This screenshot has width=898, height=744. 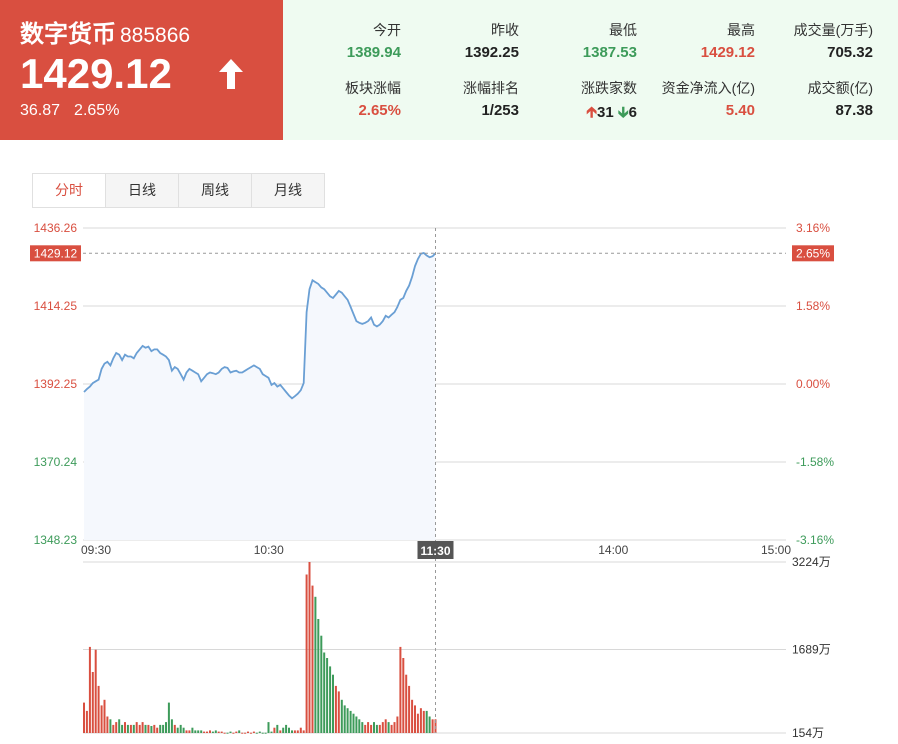 I want to click on change-percent: 2.65%, so click(x=97, y=110).